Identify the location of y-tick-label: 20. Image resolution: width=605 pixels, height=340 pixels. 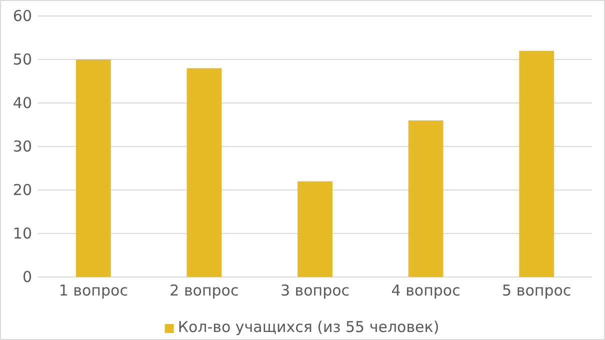
(22, 189).